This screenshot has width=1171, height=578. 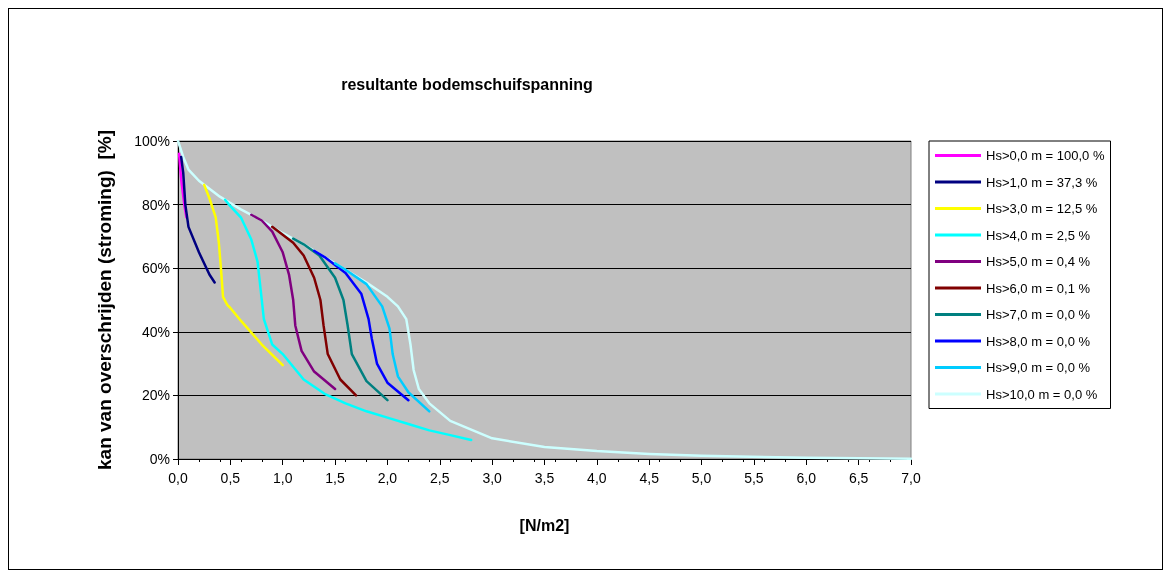 I want to click on x-tick-label: 1,5, so click(x=335, y=478).